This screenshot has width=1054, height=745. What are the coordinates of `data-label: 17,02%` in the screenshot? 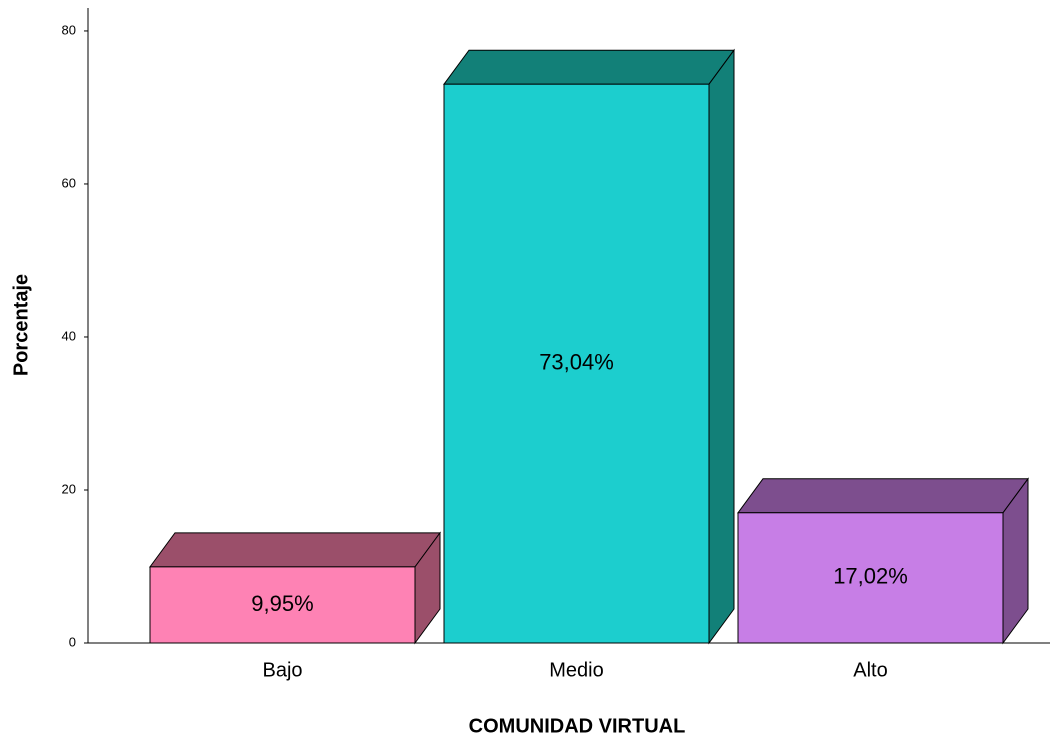 It's located at (870, 576).